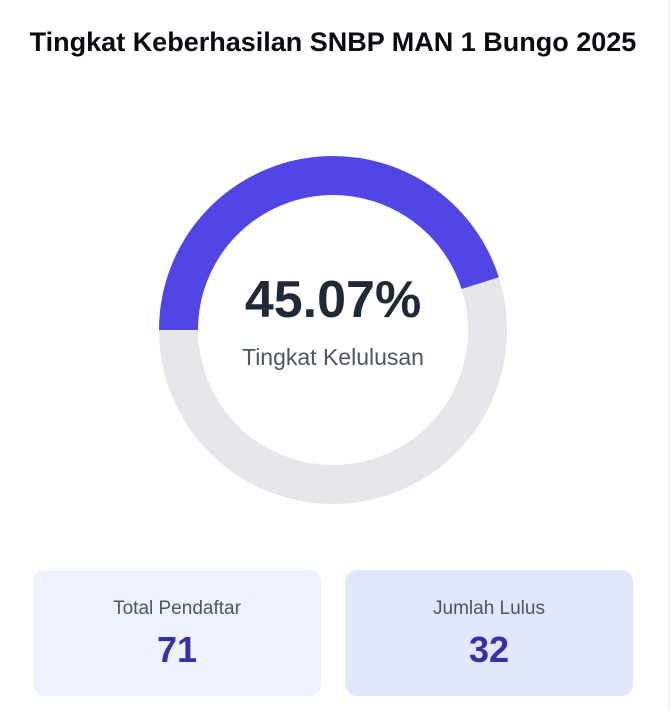  What do you see at coordinates (489, 608) in the screenshot?
I see `stat-label: Jumlah Lulus` at bounding box center [489, 608].